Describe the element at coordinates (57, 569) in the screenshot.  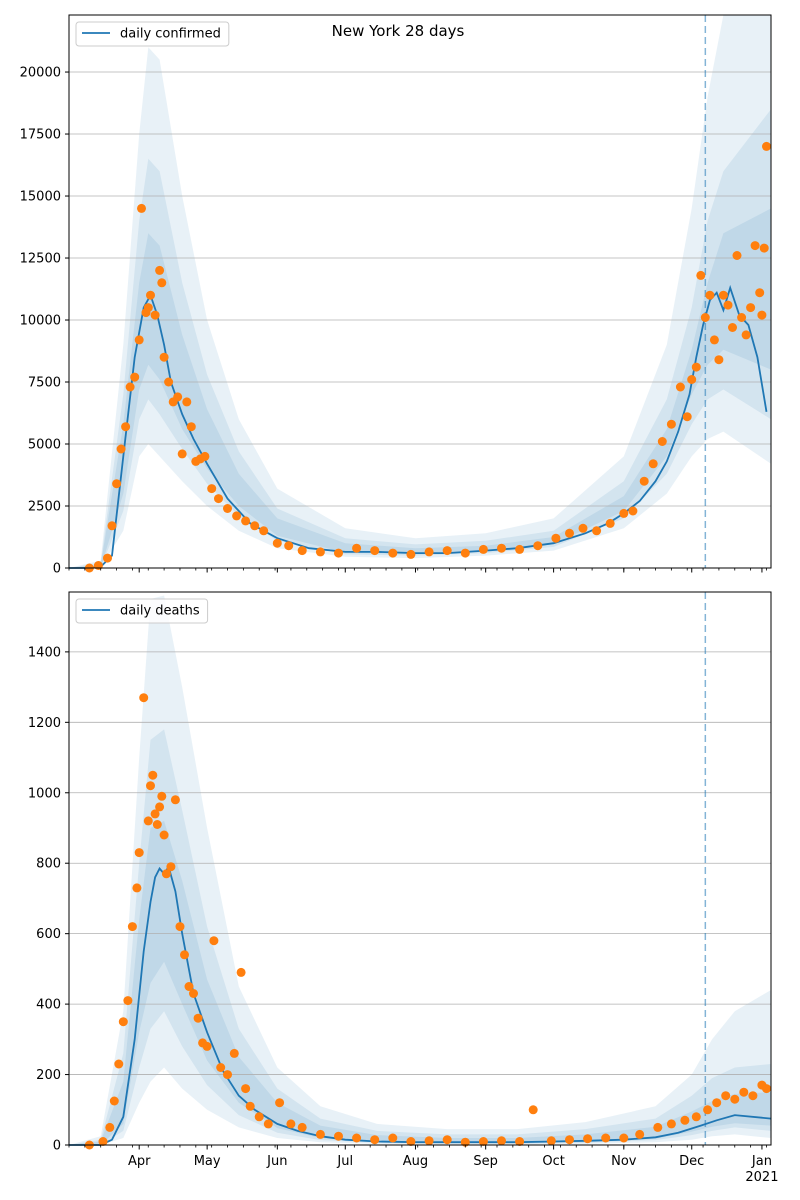
I see `confirmed-y-tick-label: 0` at that location.